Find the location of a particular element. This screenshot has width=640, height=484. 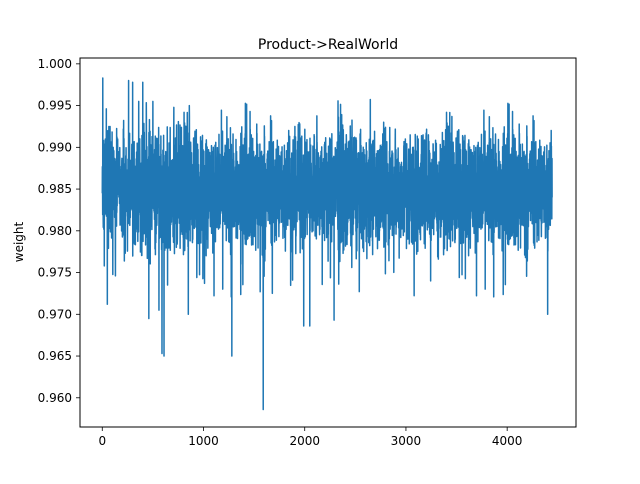

y-tick-label: 1.000 is located at coordinates (55, 64).